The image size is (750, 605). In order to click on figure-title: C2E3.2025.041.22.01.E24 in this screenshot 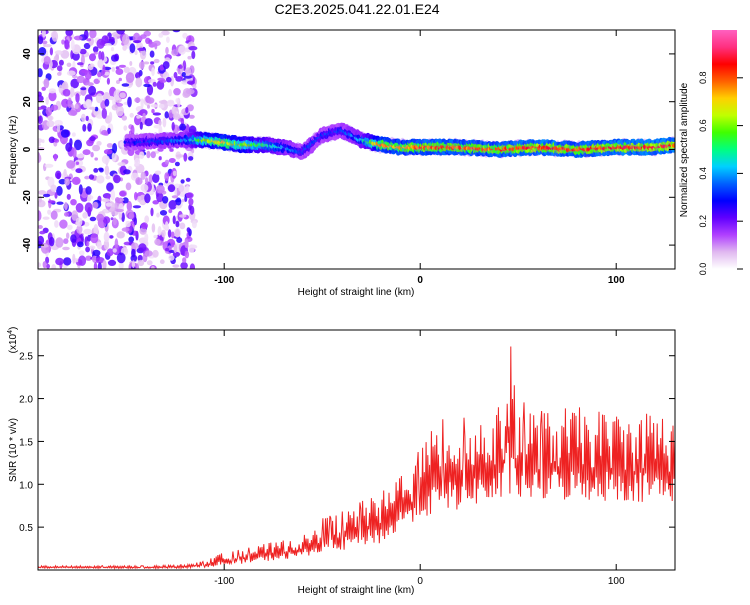, I will do `click(356, 9)`.